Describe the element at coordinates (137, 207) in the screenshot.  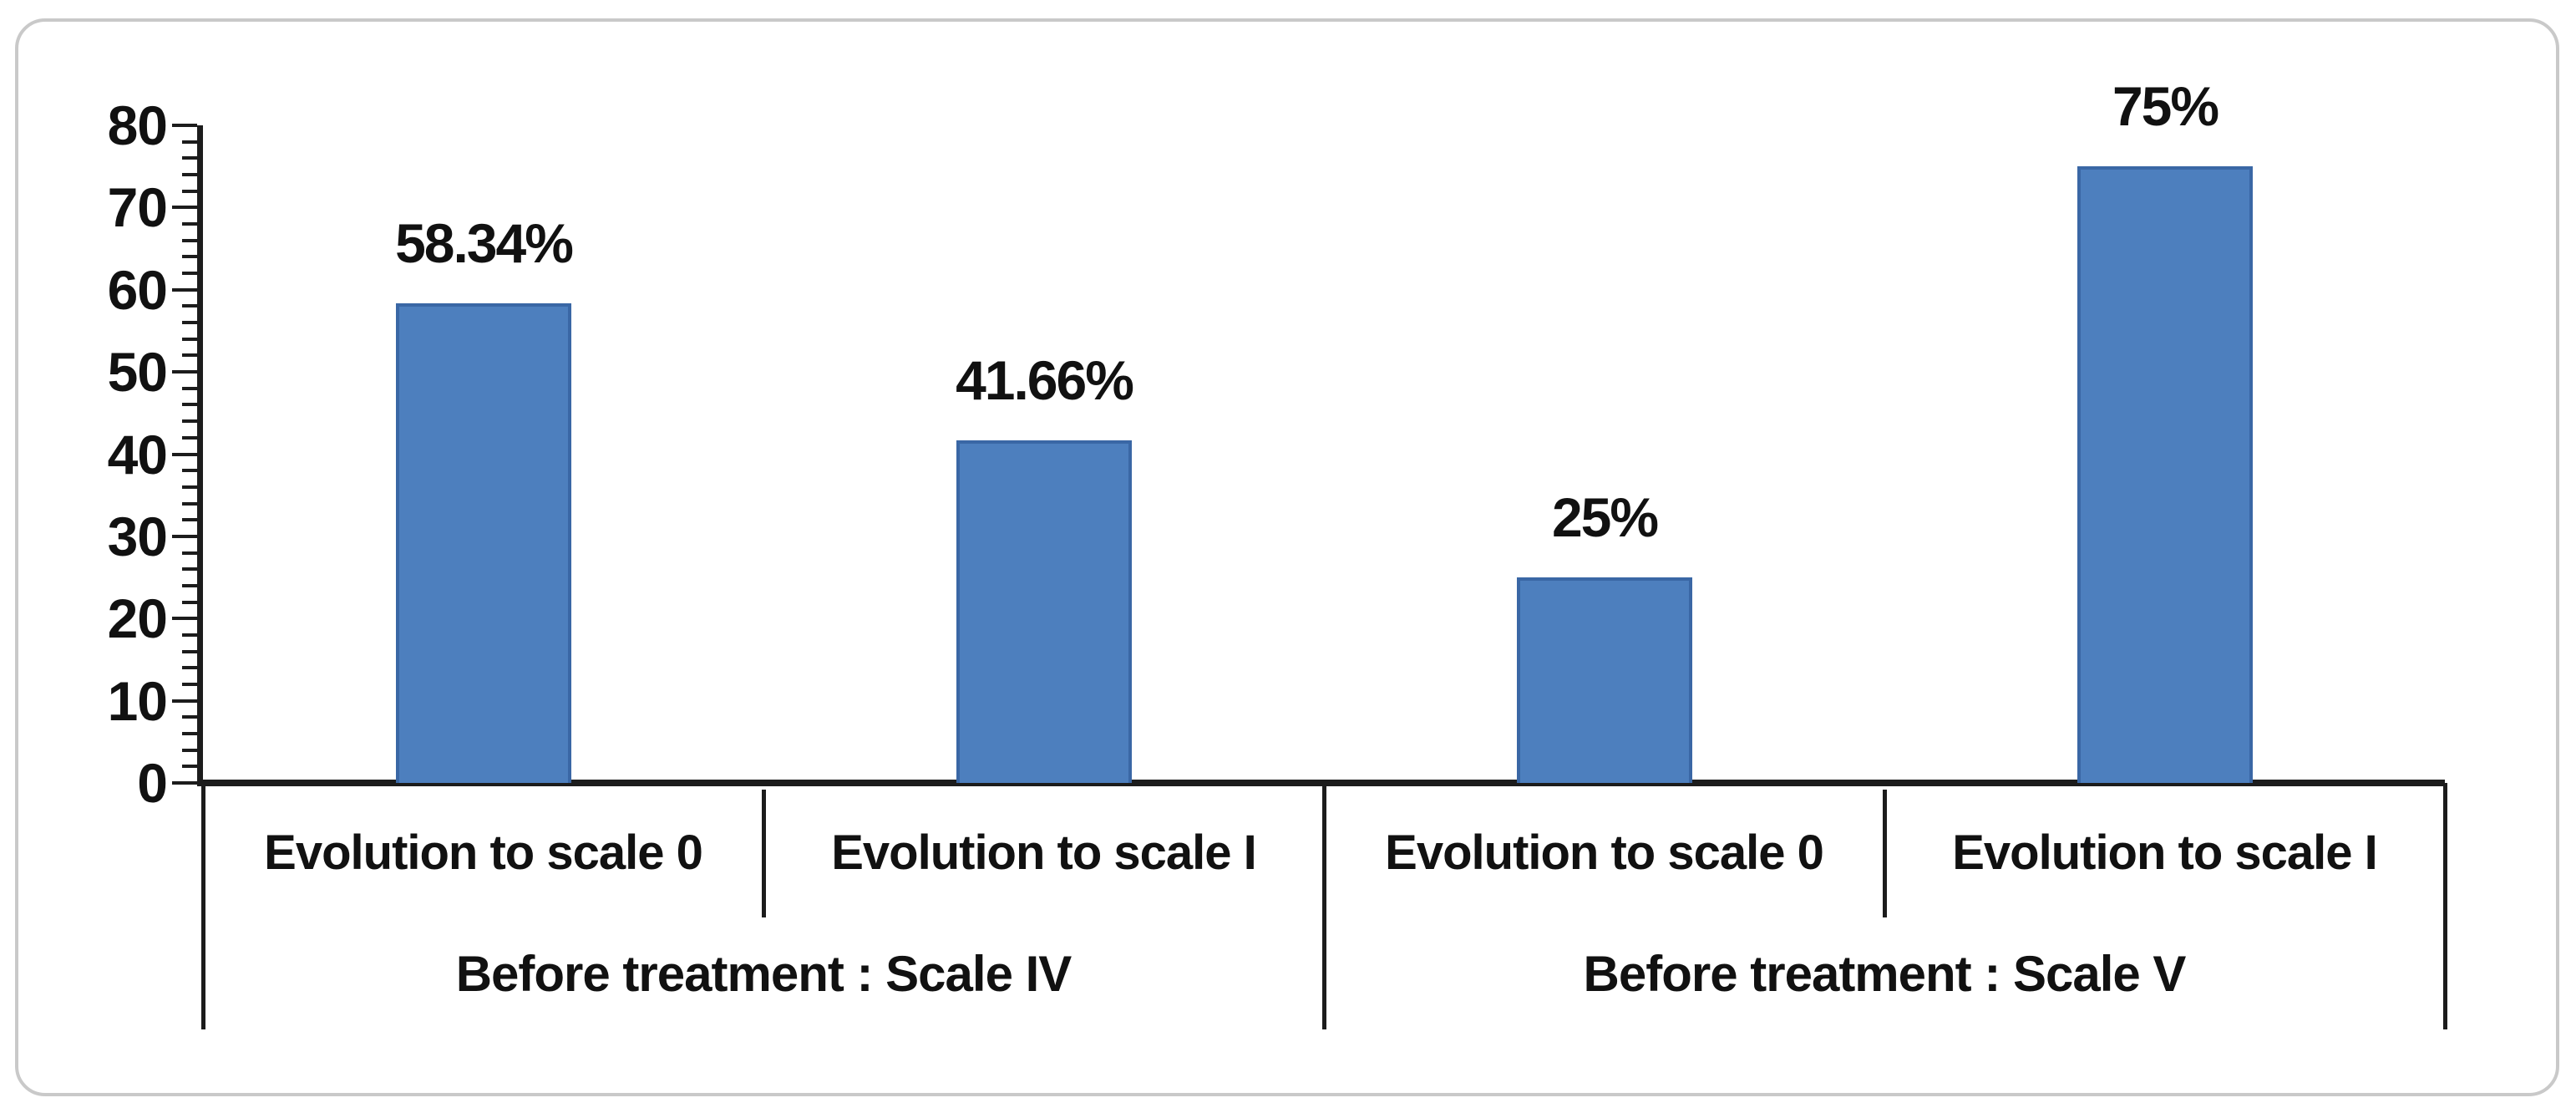
I see `y-axis-tick-label: 70` at that location.